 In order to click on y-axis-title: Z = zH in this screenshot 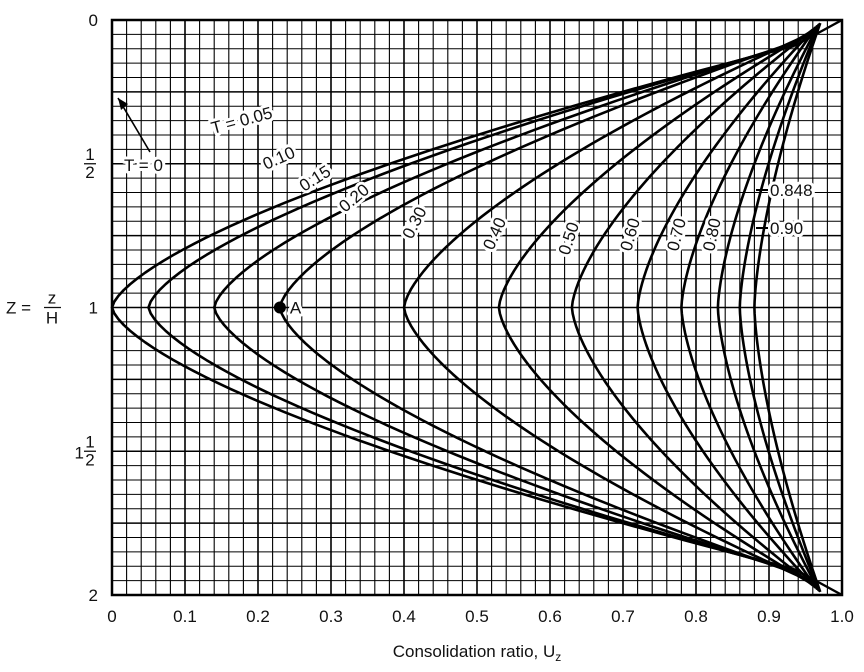, I will do `click(33, 308)`.